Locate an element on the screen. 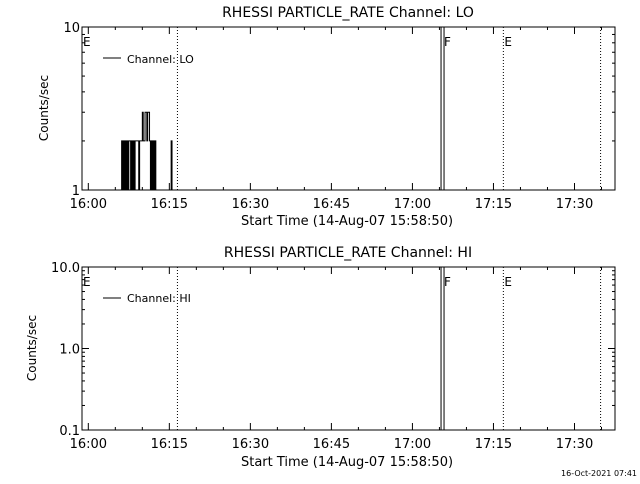  y-tick-label-lo: 1 is located at coordinates (76, 191).